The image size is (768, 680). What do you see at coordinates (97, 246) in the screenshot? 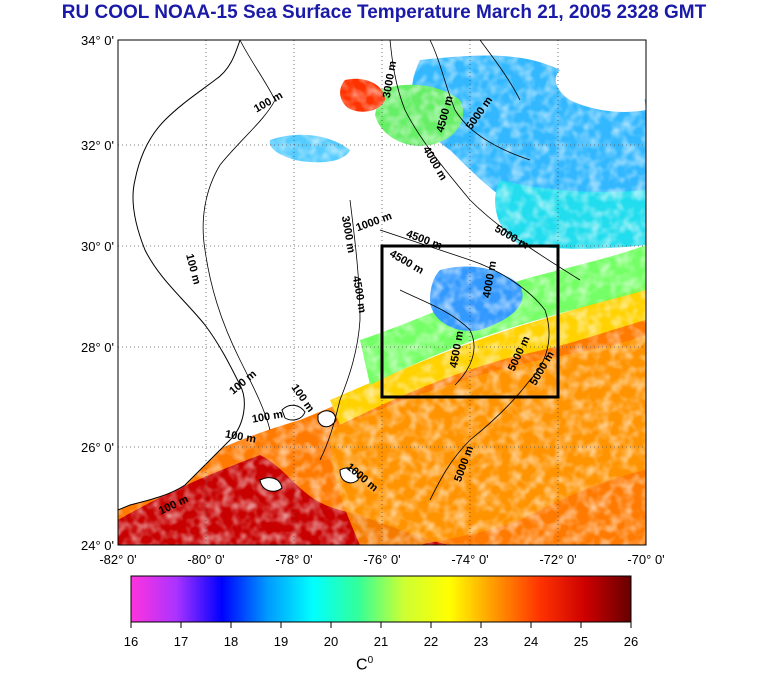
I see `lat-tick-label: 30° 0'` at bounding box center [97, 246].